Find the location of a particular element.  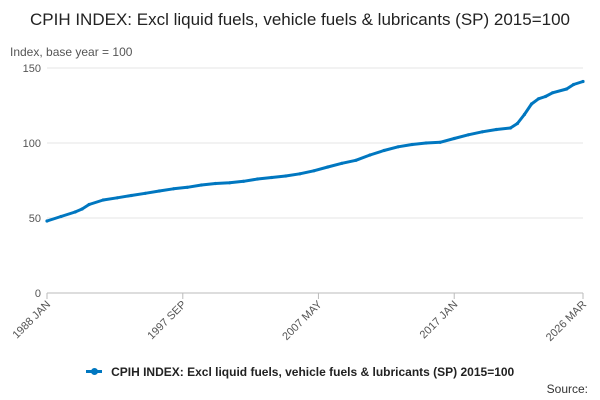

y-tick-label: 50 is located at coordinates (35, 219).